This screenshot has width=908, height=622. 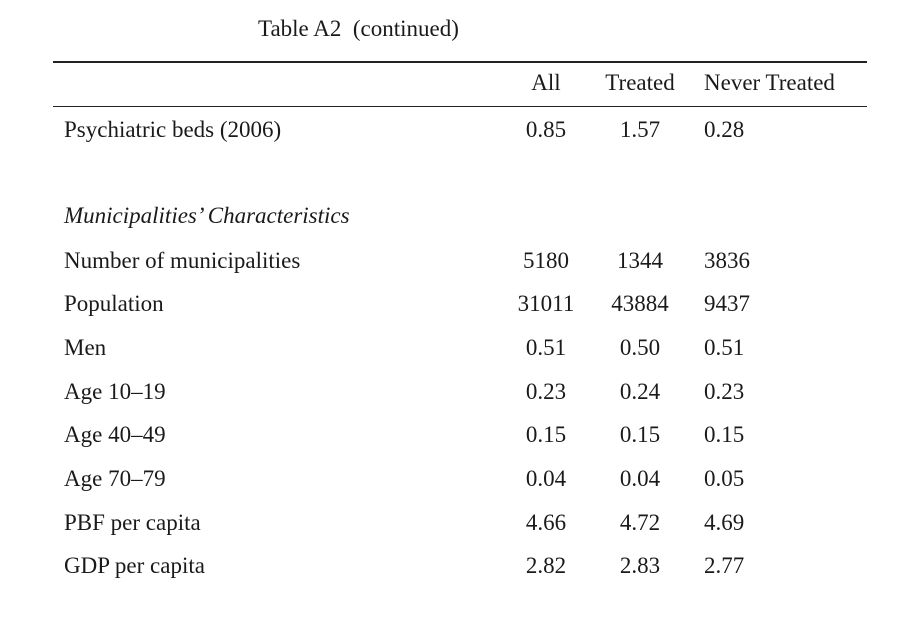 I want to click on row-label: Men, so click(x=85, y=347).